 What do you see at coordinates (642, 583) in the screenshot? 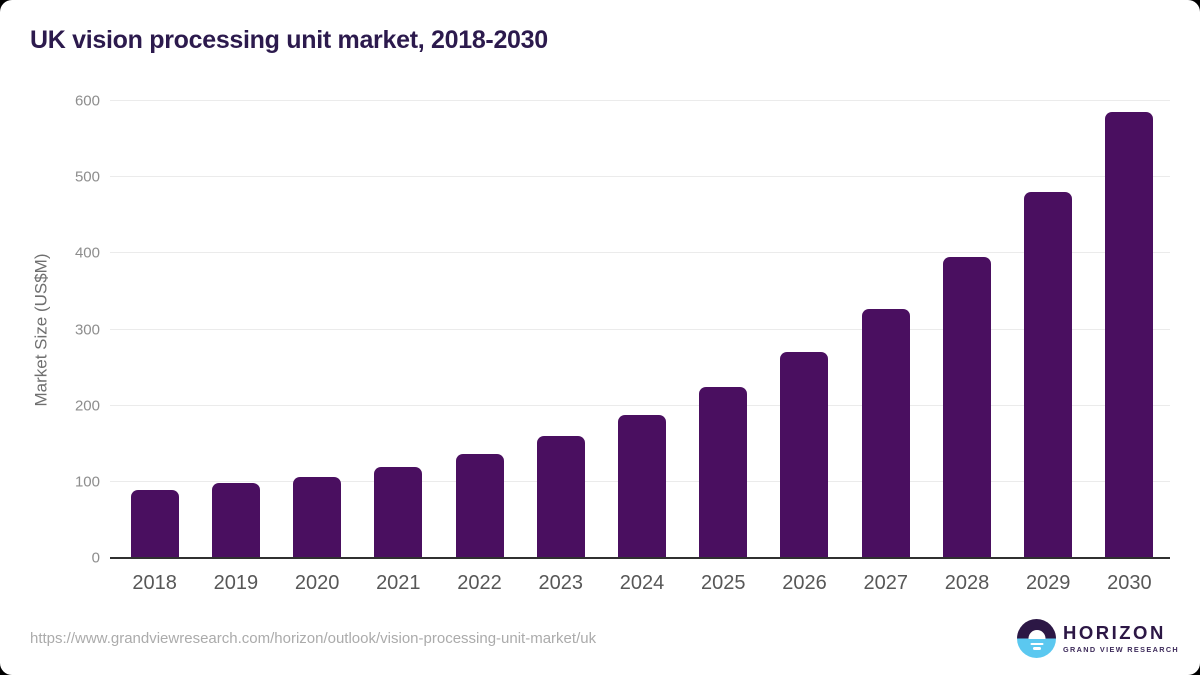
I see `x-tick-label: 2024` at bounding box center [642, 583].